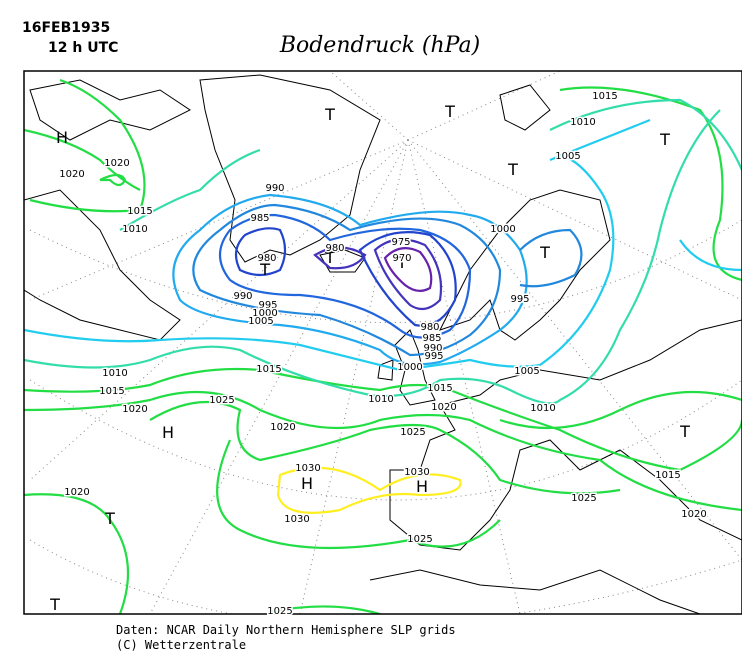 The image size is (742, 656). What do you see at coordinates (400, 242) in the screenshot?
I see `isobar-label: 975` at bounding box center [400, 242].